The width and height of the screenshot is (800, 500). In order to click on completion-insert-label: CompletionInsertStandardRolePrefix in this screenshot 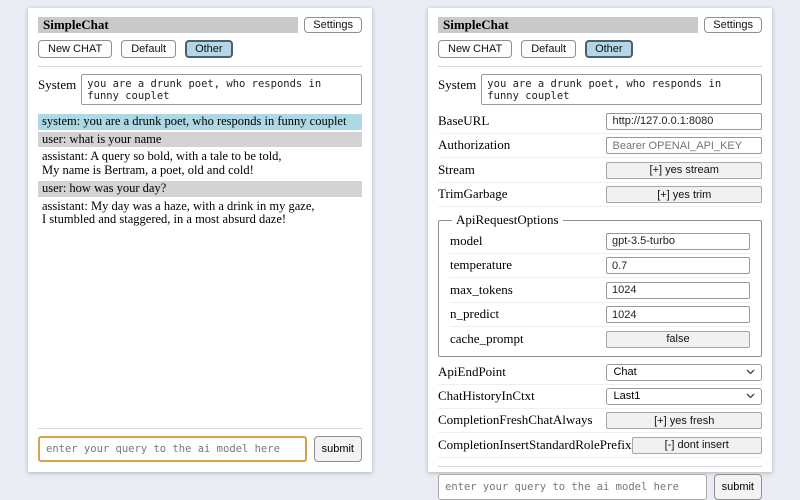, I will do `click(535, 444)`.